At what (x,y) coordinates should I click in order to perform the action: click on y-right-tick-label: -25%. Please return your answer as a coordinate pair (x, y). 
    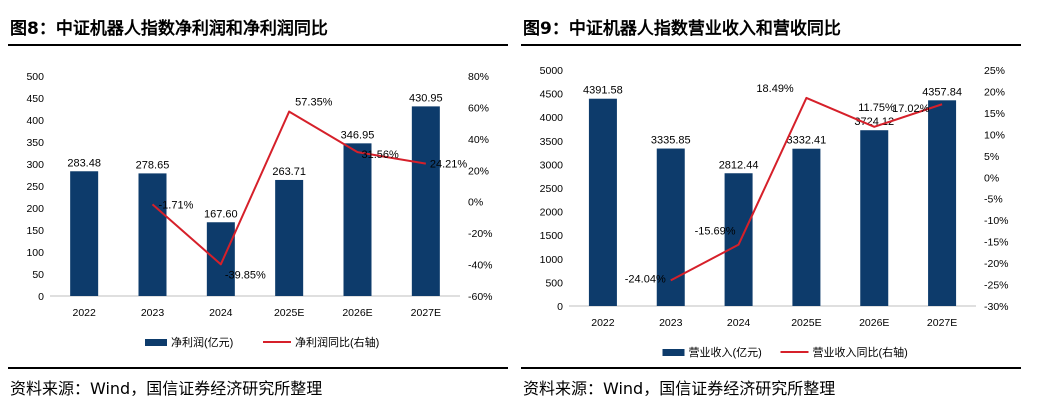
    Looking at the image, I should click on (996, 286).